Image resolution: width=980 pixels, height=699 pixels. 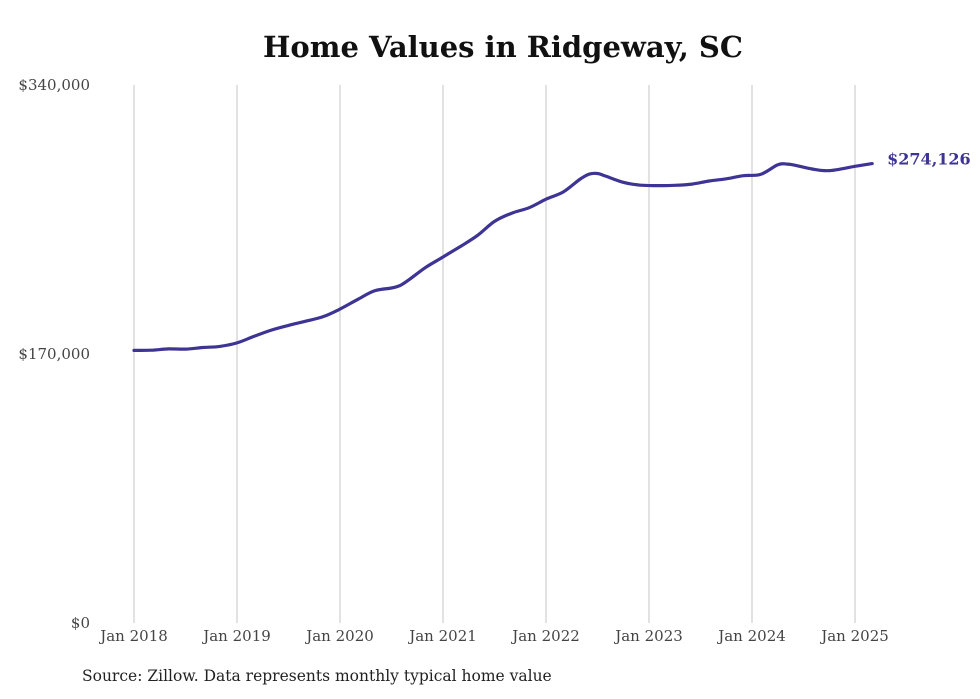 I want to click on x-tick-label: Jan 2024, so click(x=751, y=636).